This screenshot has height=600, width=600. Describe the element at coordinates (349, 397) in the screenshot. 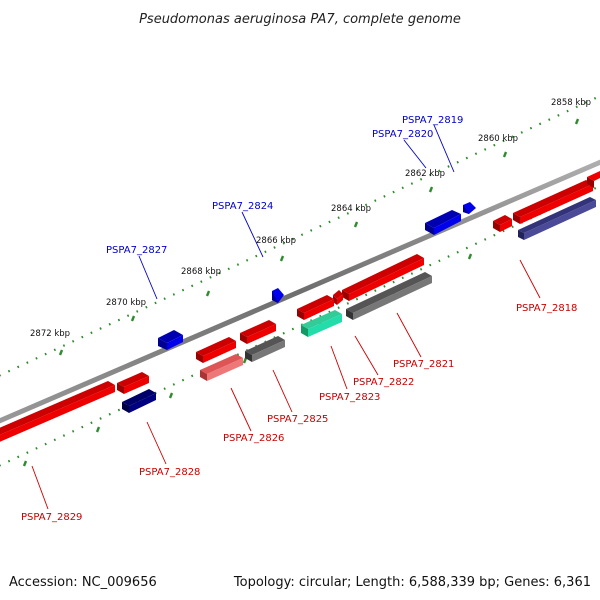

I see `gene-label-pspa7-2823: PSPA7_2823` at that location.